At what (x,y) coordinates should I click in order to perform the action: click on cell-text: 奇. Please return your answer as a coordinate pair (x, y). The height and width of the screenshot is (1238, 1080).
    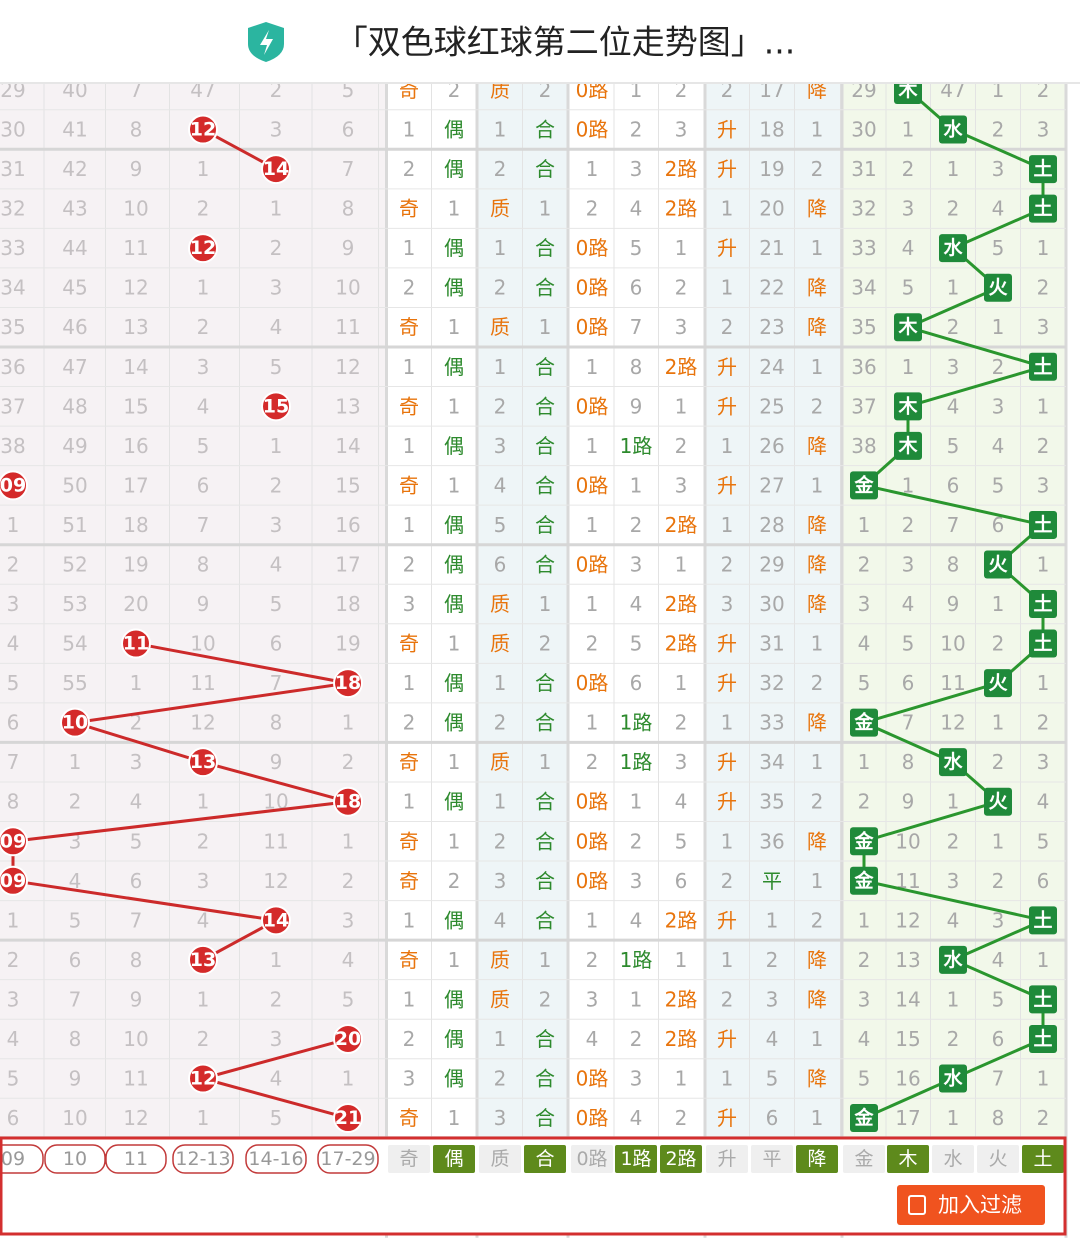
    Looking at the image, I should click on (409, 960).